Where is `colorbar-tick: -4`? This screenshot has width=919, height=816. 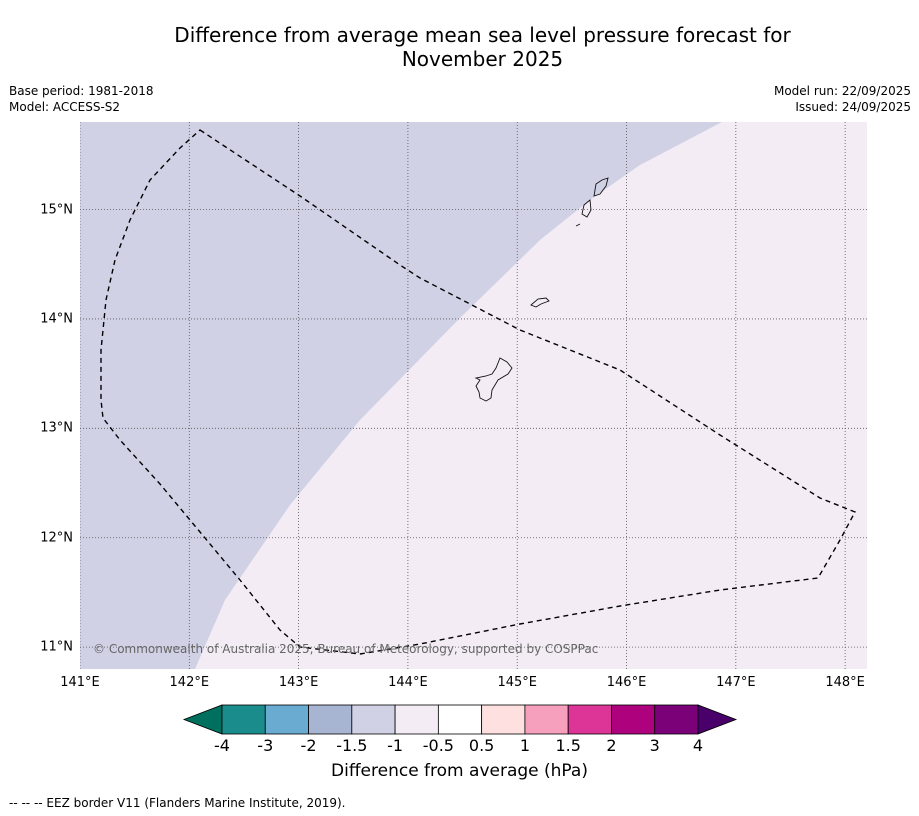
colorbar-tick: -4 is located at coordinates (222, 745).